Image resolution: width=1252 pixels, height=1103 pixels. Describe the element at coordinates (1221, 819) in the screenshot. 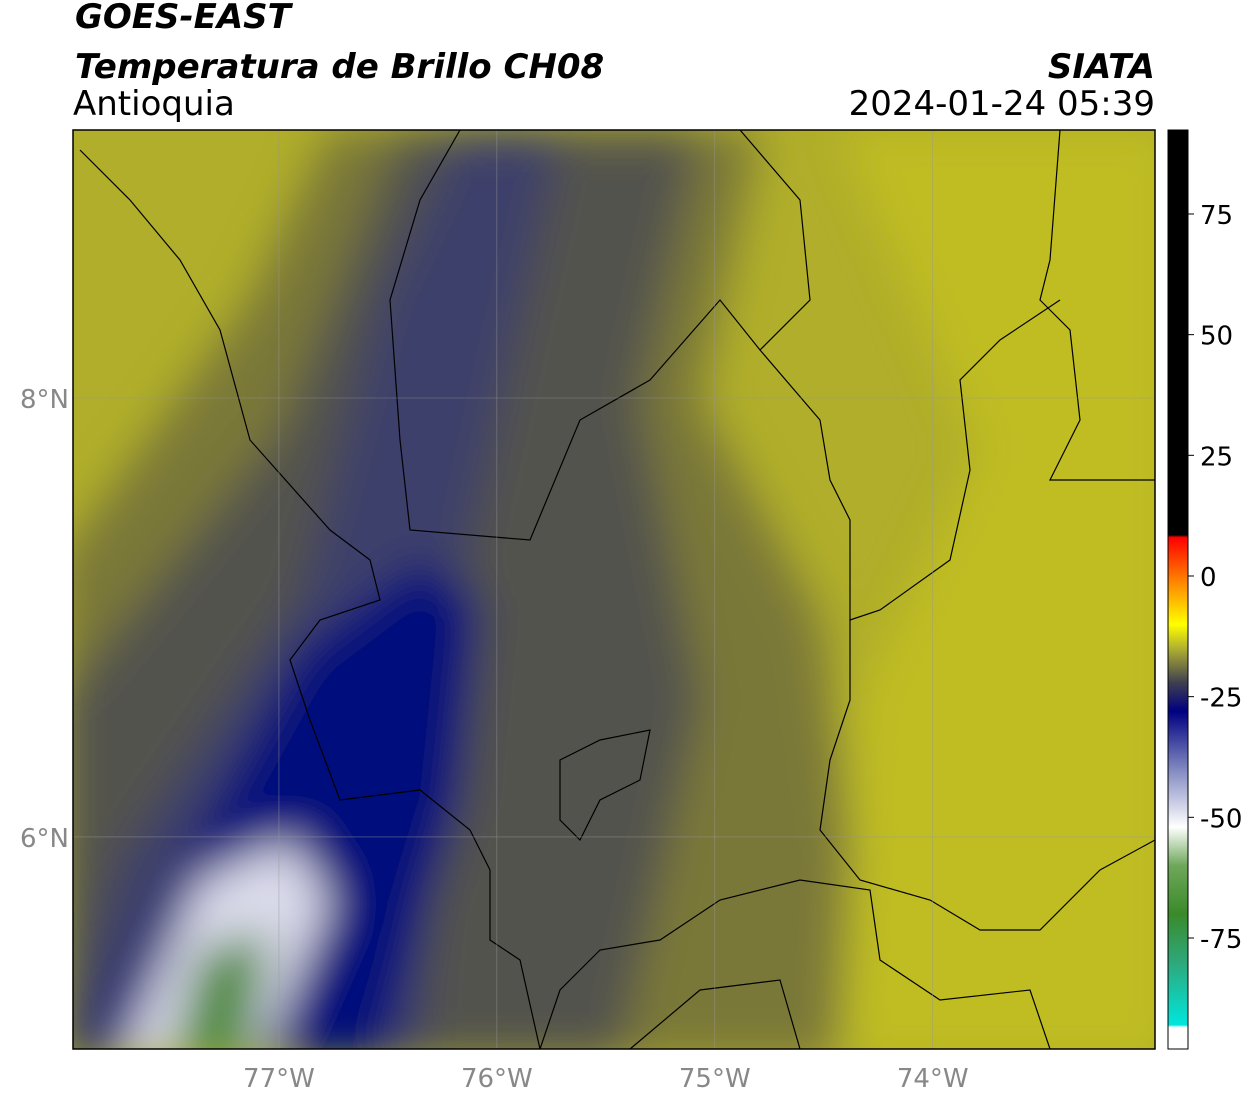

I see `colorbar-tick-label: -50` at that location.